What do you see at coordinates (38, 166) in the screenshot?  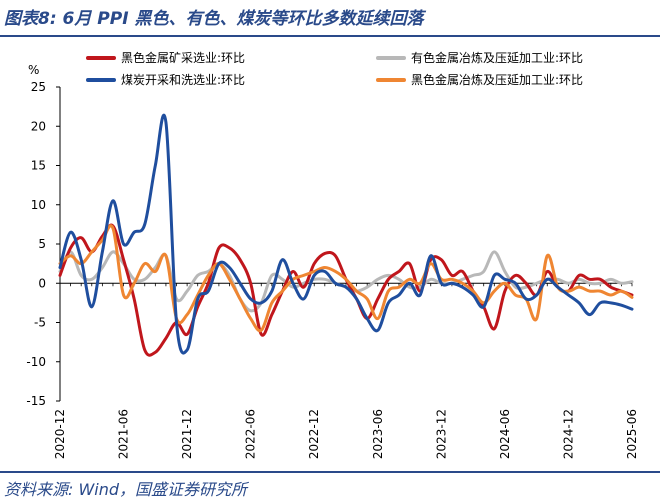 I see `y-tick-label: 15` at bounding box center [38, 166].